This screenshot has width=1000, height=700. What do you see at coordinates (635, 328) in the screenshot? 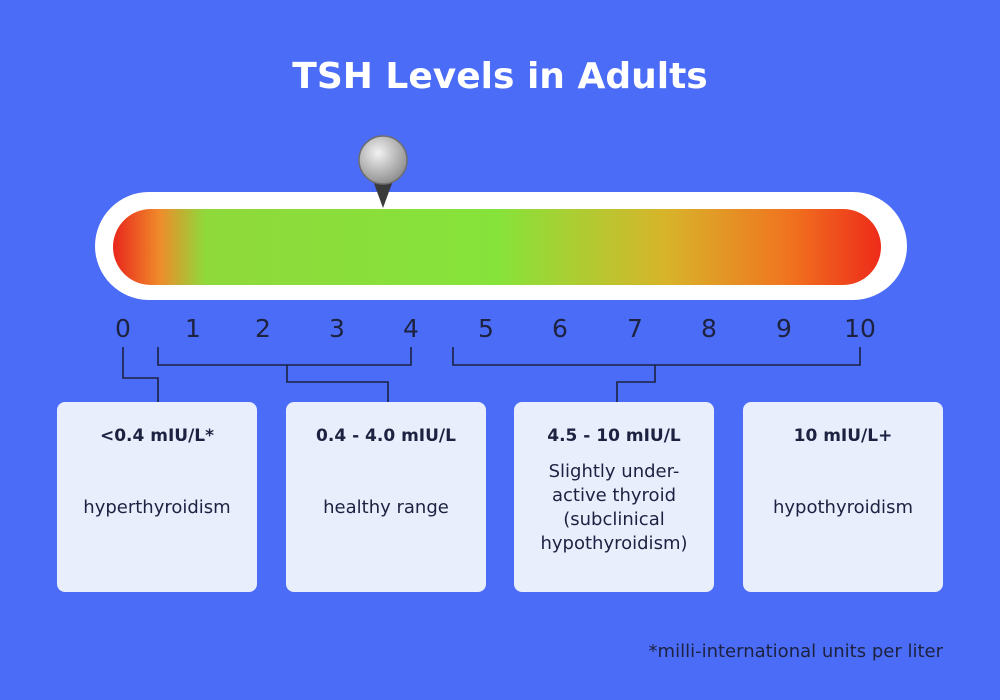
I see `tick-label: 7` at bounding box center [635, 328].